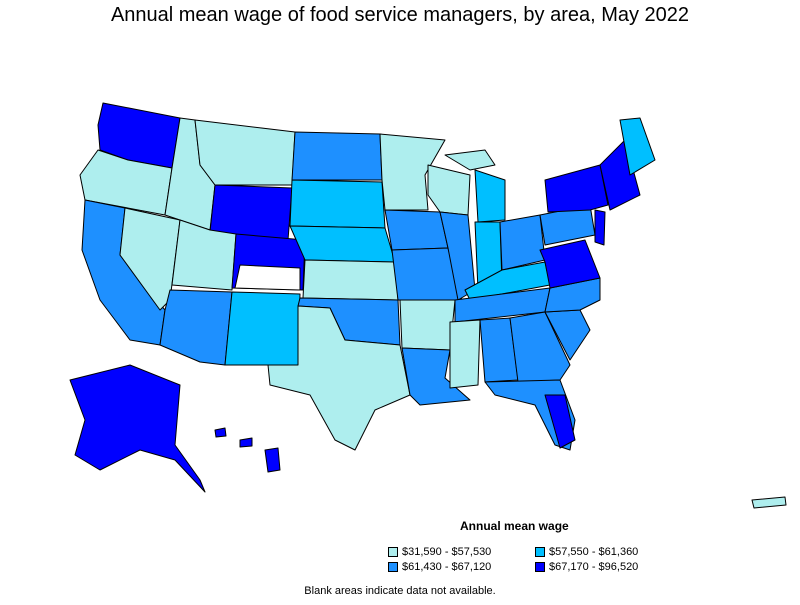  What do you see at coordinates (514, 526) in the screenshot?
I see `legend-title: Annual mean wage` at bounding box center [514, 526].